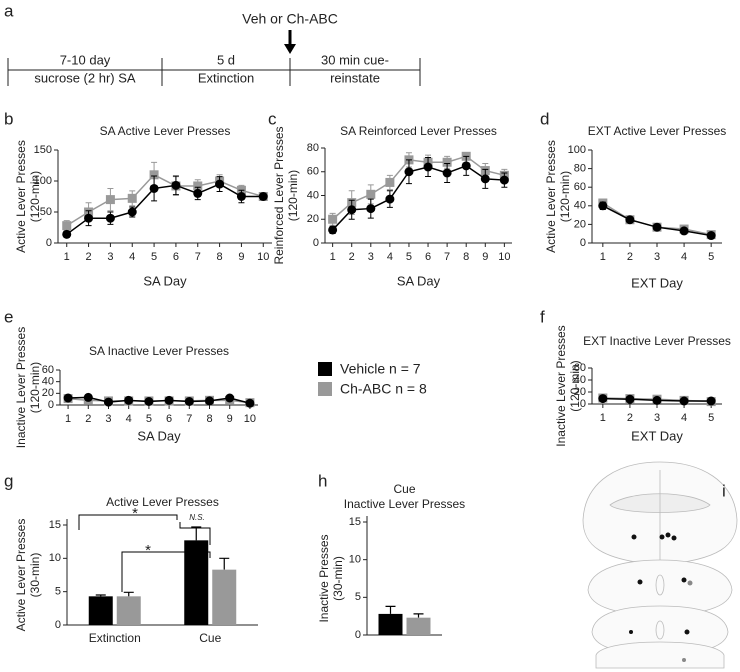 The width and height of the screenshot is (740, 672). I want to click on chart-title: Inactive Lever Presses, so click(404, 504).